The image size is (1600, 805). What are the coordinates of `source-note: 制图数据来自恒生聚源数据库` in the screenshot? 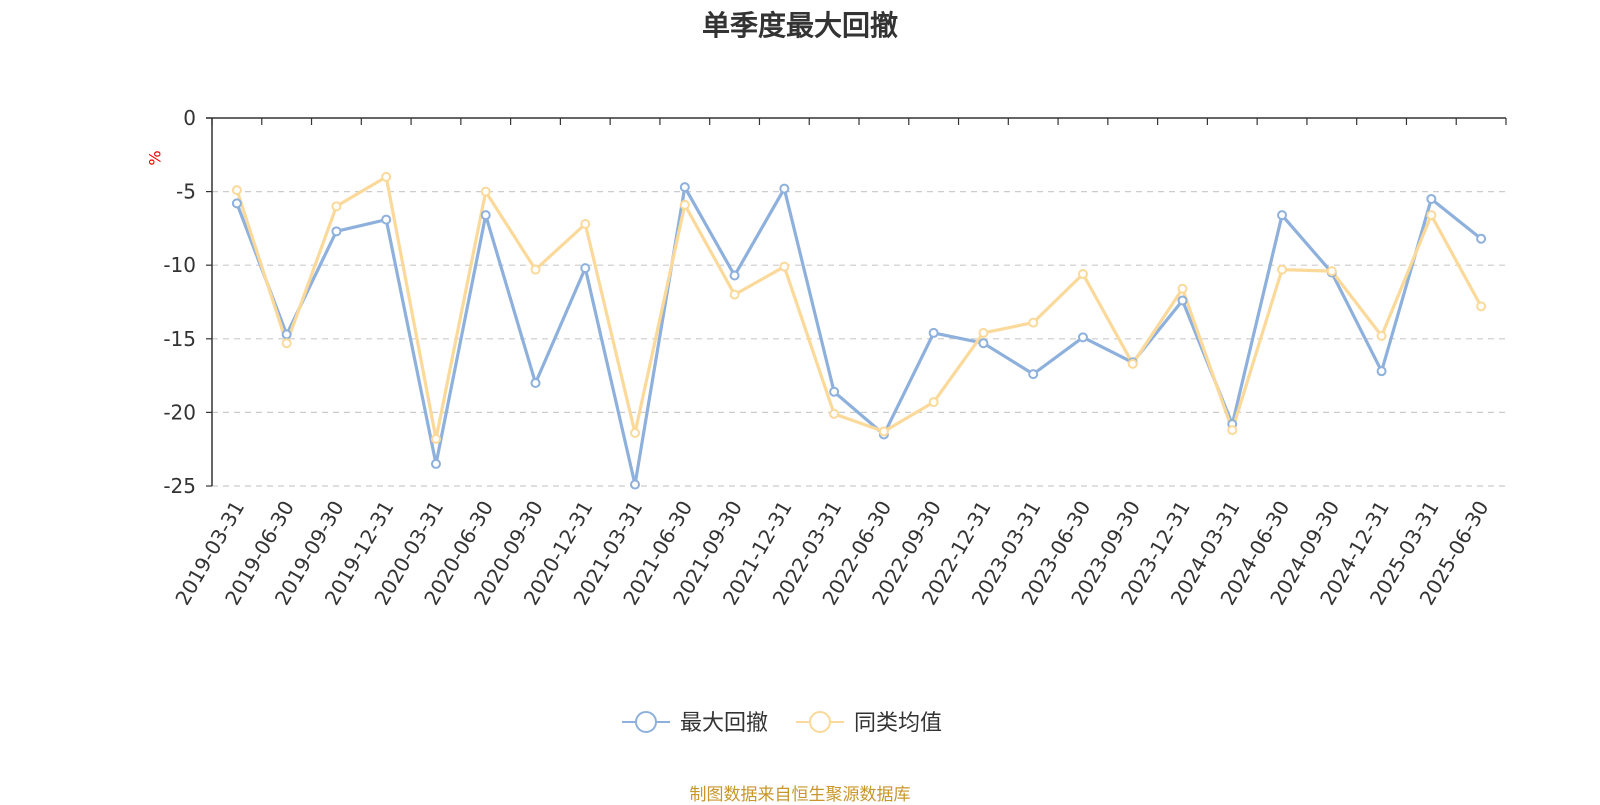 It's located at (800, 795).